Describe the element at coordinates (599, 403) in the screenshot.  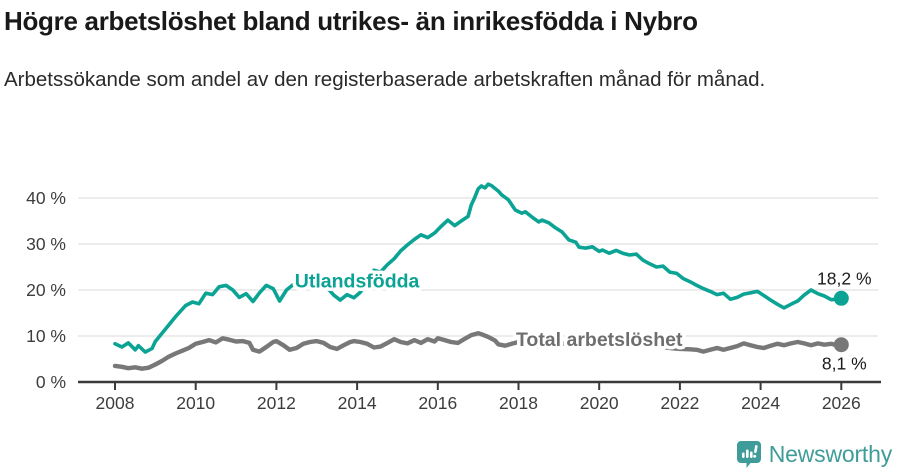
I see `x-axis-label: 2020` at that location.